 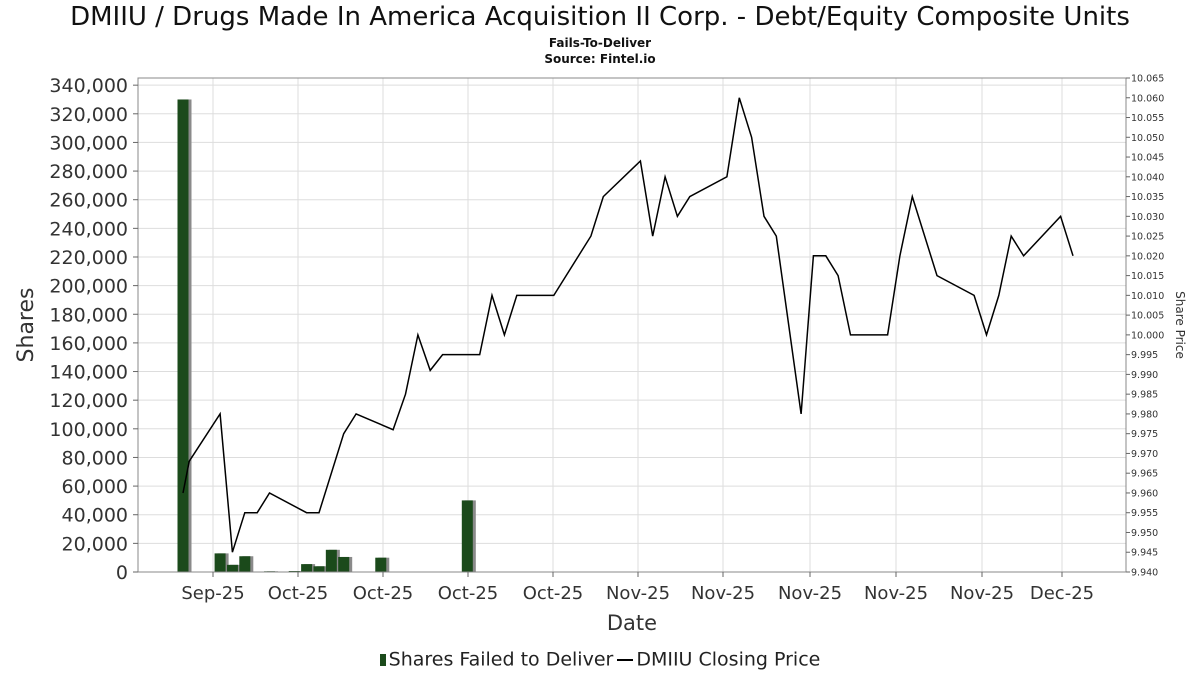 What do you see at coordinates (1144, 474) in the screenshot?
I see `y-right-tick-label: 9.965` at bounding box center [1144, 474].